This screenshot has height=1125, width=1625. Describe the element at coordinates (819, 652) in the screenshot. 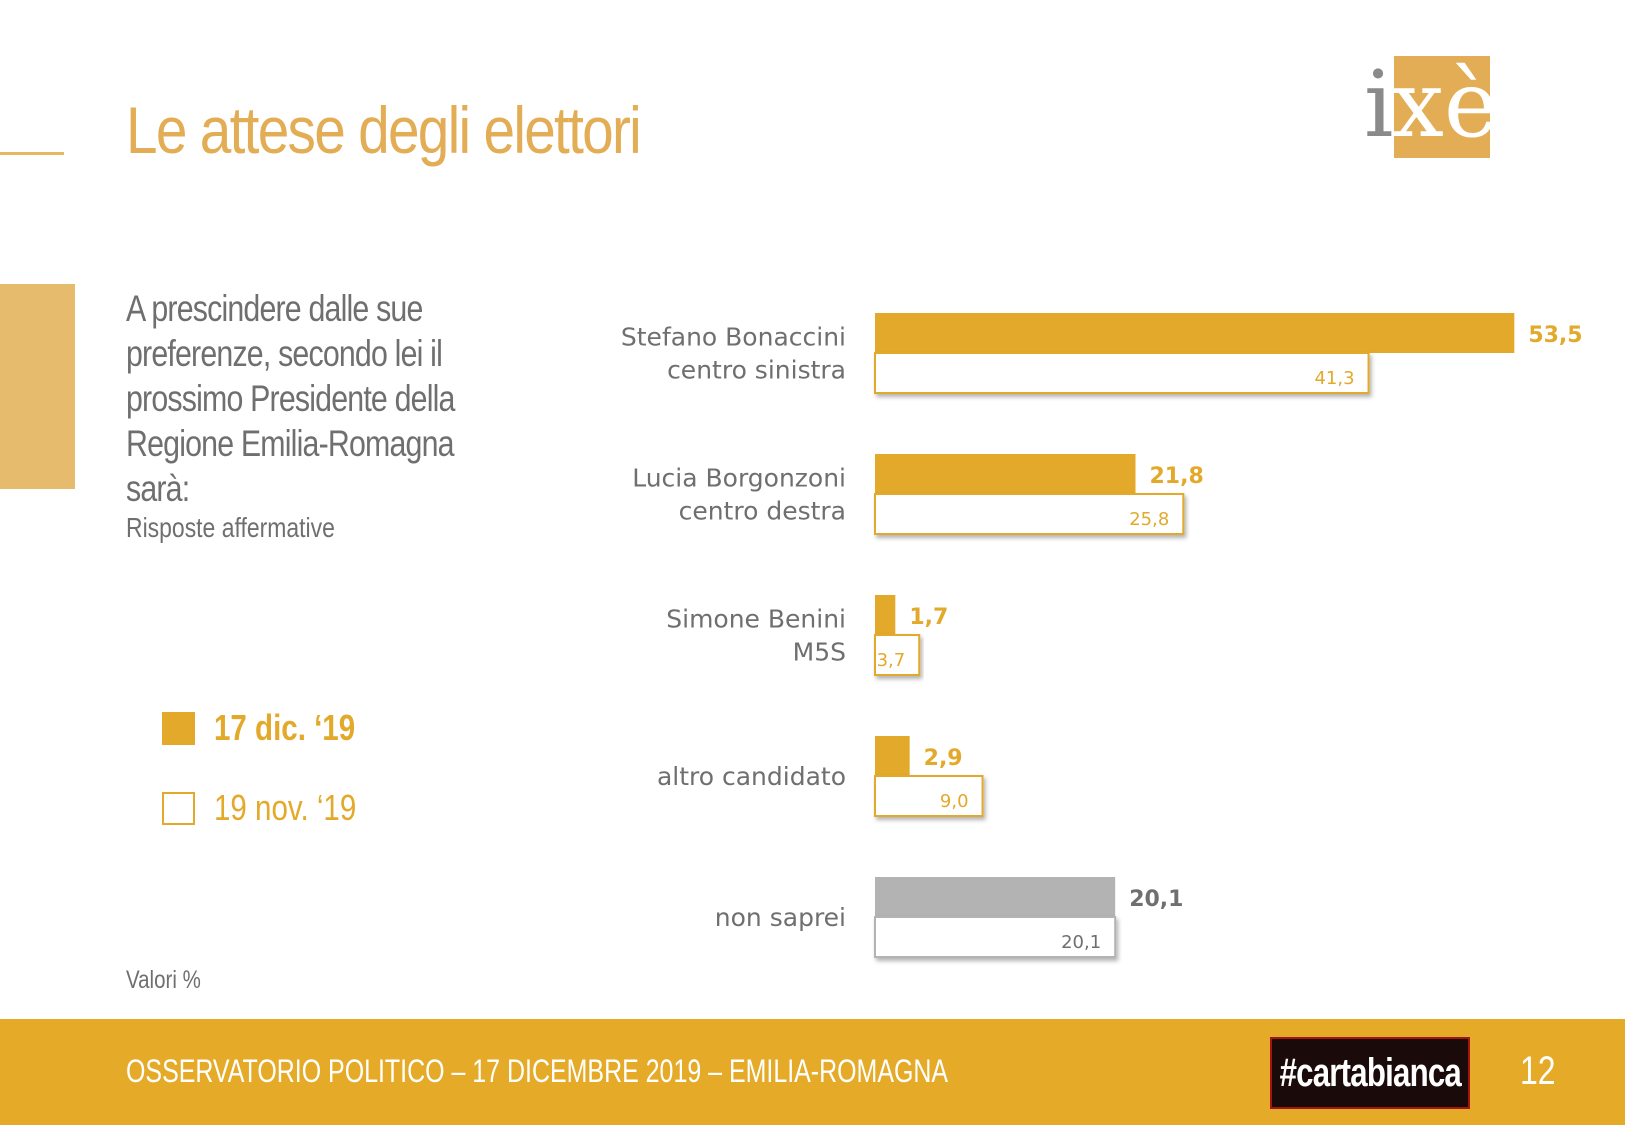

I see `category-label-2-1: M5S` at that location.